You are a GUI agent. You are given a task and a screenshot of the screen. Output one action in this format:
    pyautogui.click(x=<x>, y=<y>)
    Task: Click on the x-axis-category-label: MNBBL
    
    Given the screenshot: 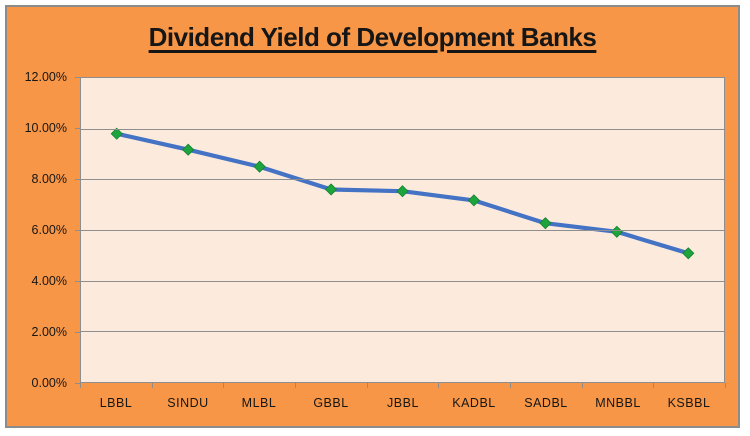 What is the action you would take?
    pyautogui.click(x=618, y=403)
    